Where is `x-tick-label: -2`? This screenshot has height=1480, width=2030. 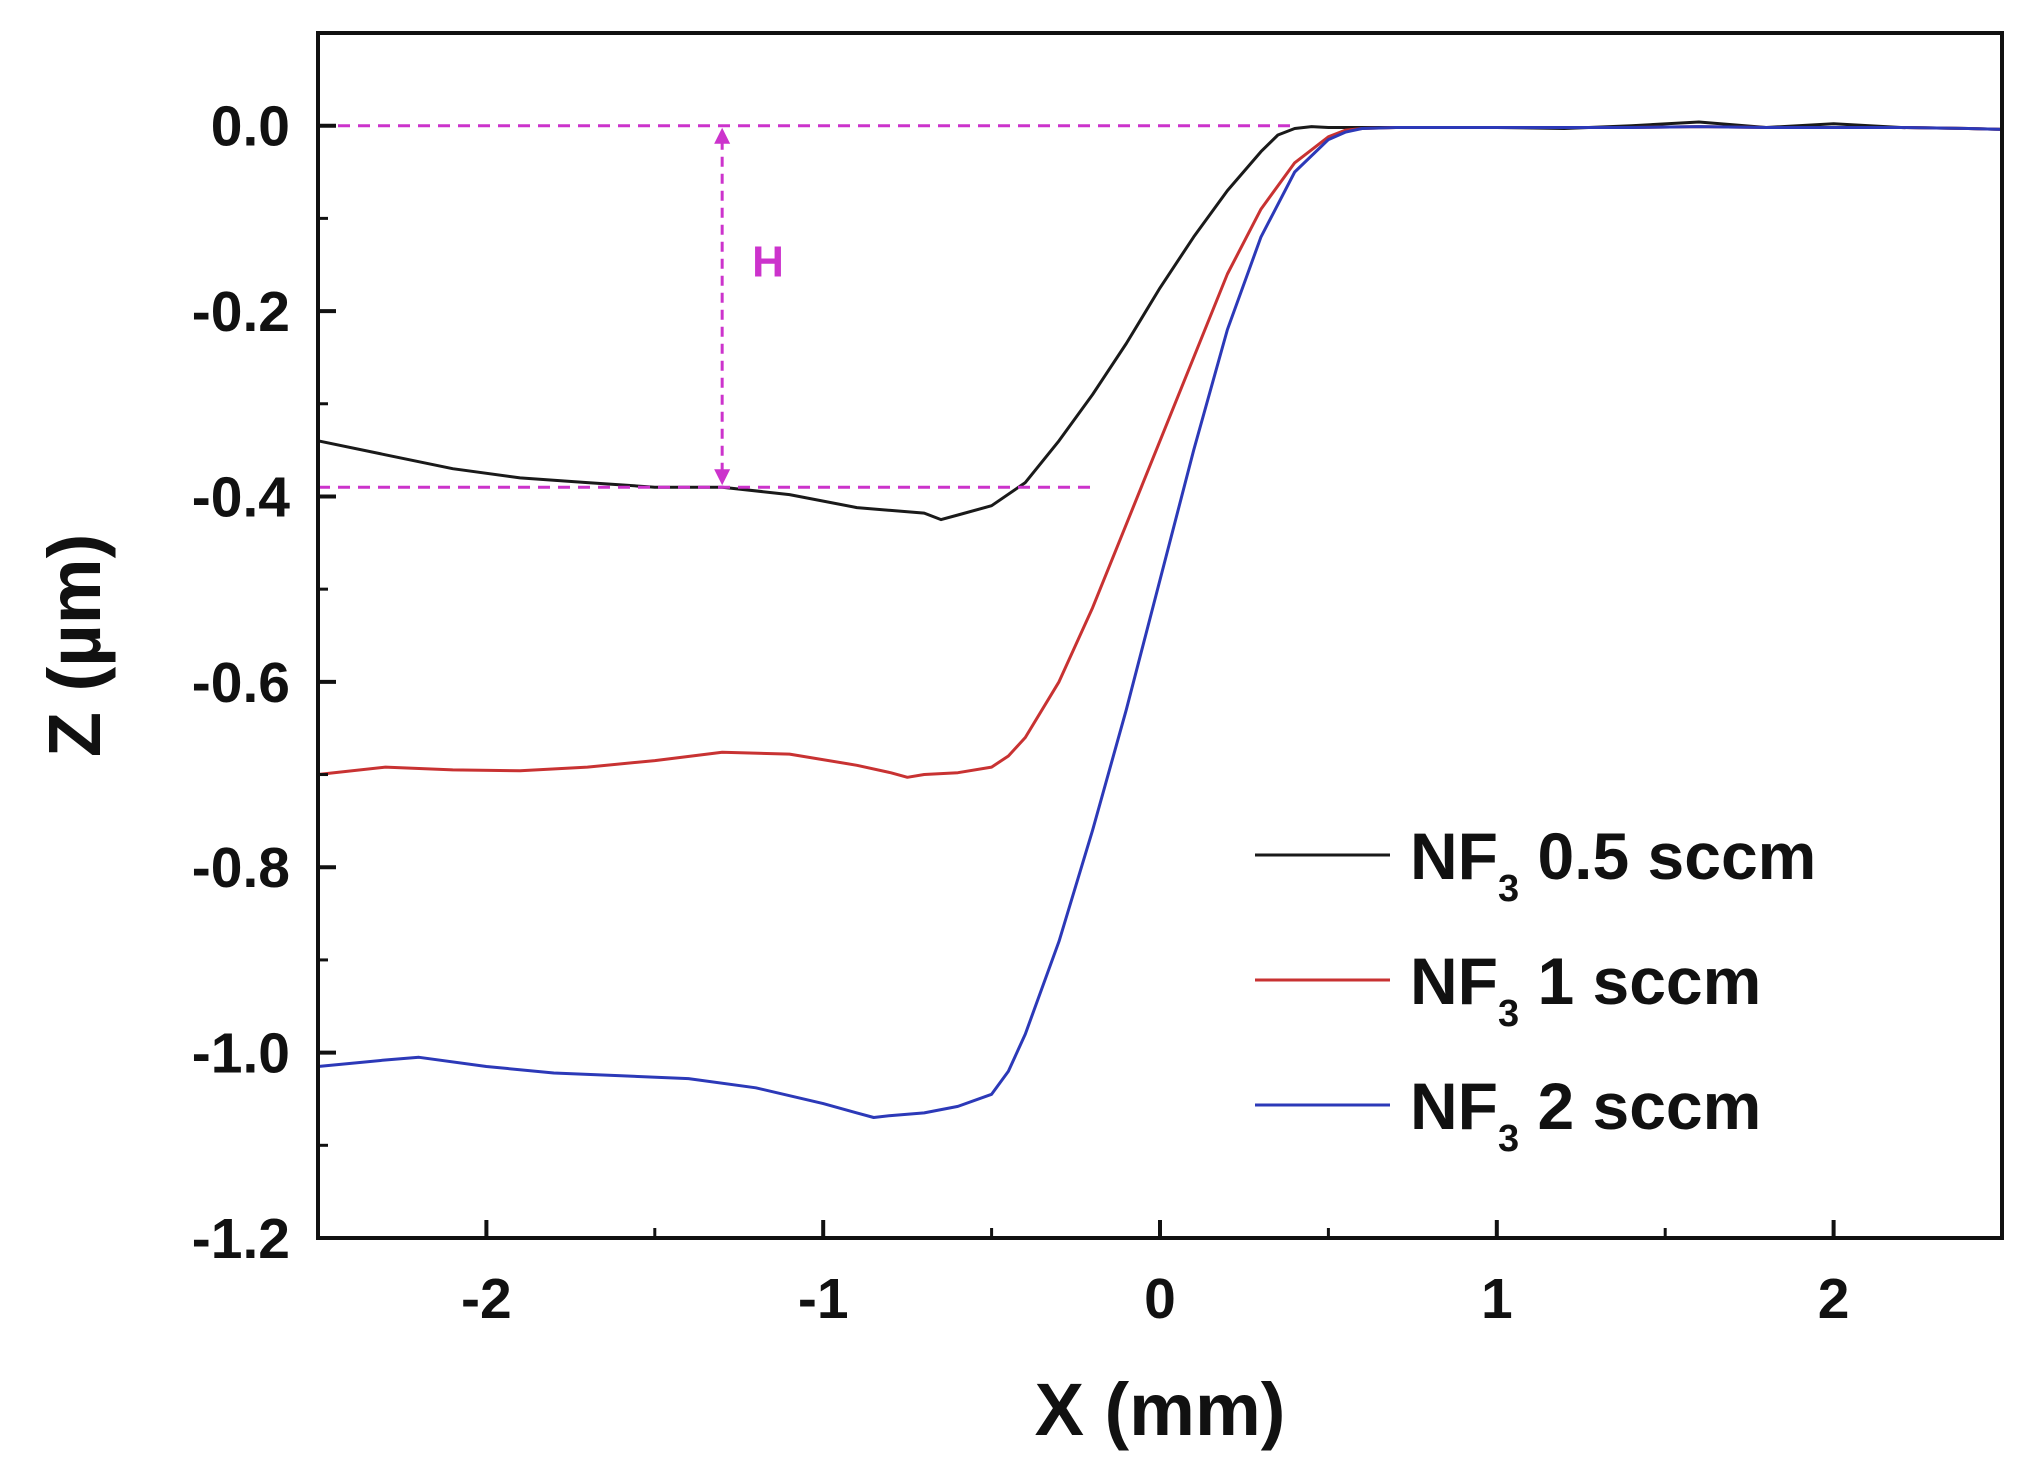
x-tick-label: -2 is located at coordinates (486, 1299).